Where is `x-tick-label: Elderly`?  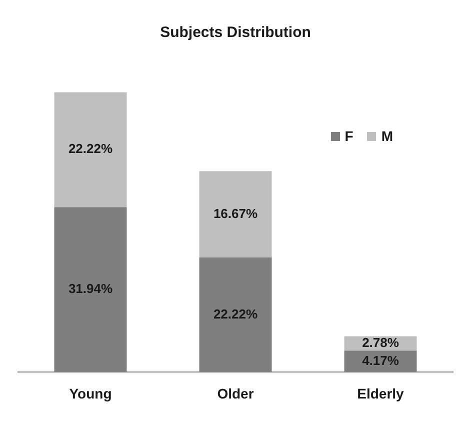 x-tick-label: Elderly is located at coordinates (380, 393).